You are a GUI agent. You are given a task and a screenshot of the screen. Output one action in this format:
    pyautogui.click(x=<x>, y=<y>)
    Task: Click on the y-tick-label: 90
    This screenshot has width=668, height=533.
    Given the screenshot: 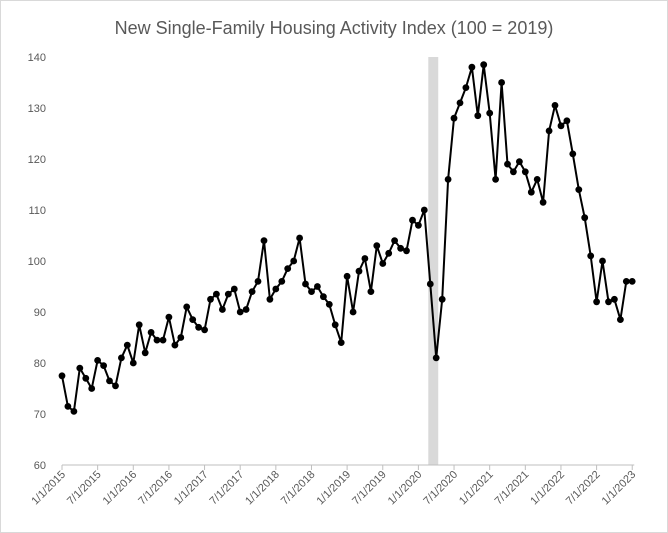 What is the action you would take?
    pyautogui.click(x=40, y=313)
    